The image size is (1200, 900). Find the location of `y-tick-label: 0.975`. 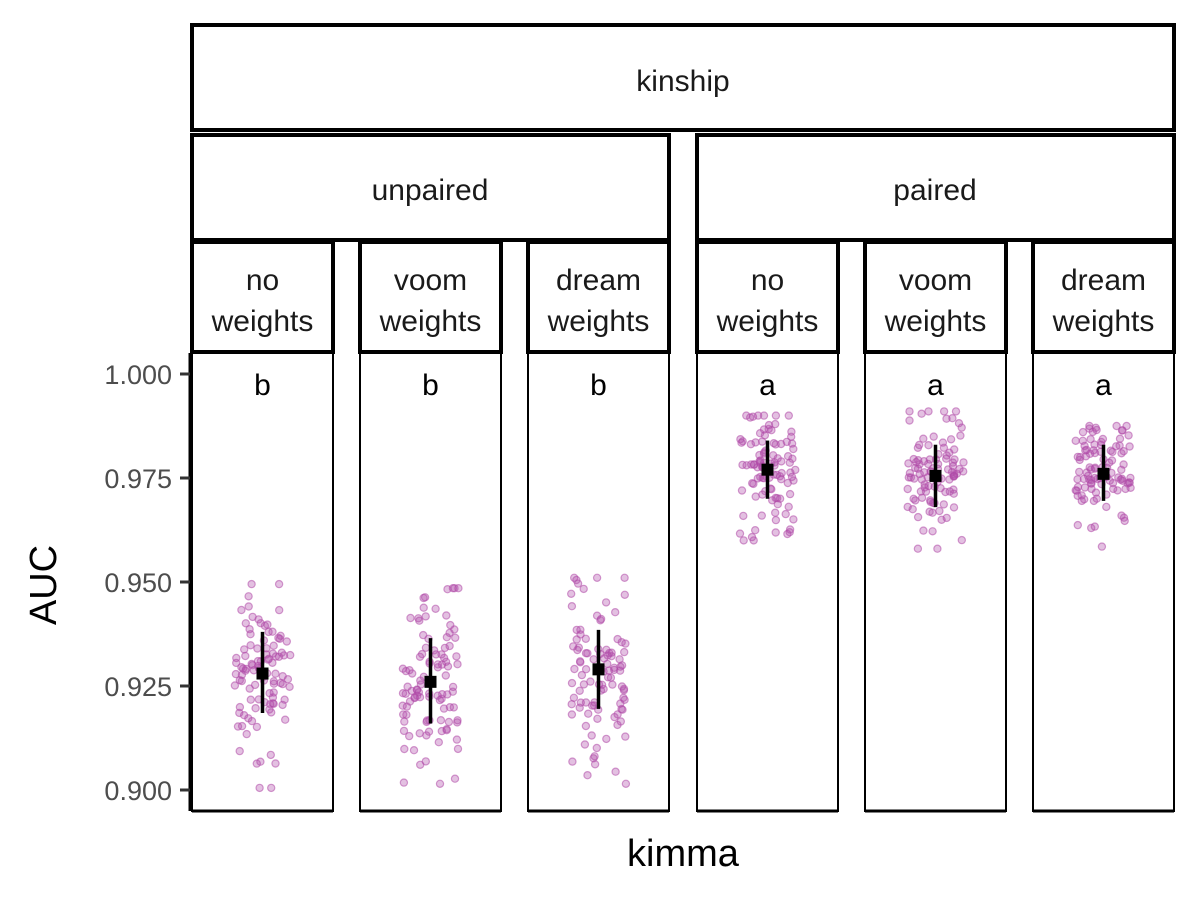

y-tick-label: 0.975 is located at coordinates (138, 479).